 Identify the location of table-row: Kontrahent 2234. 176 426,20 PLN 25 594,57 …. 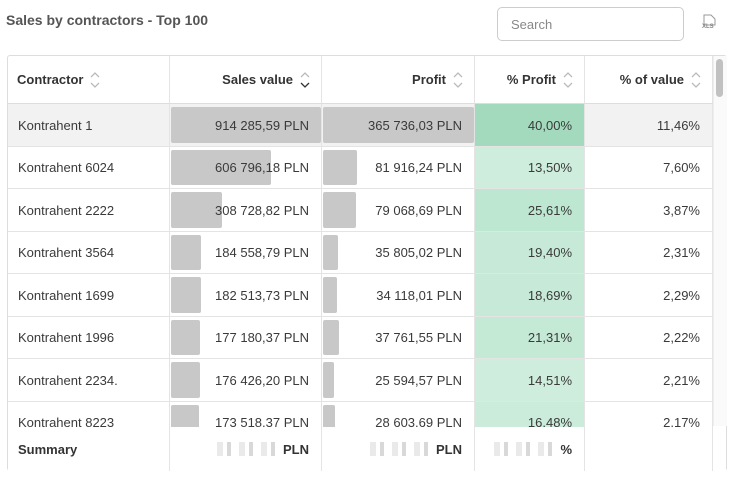
(360, 380).